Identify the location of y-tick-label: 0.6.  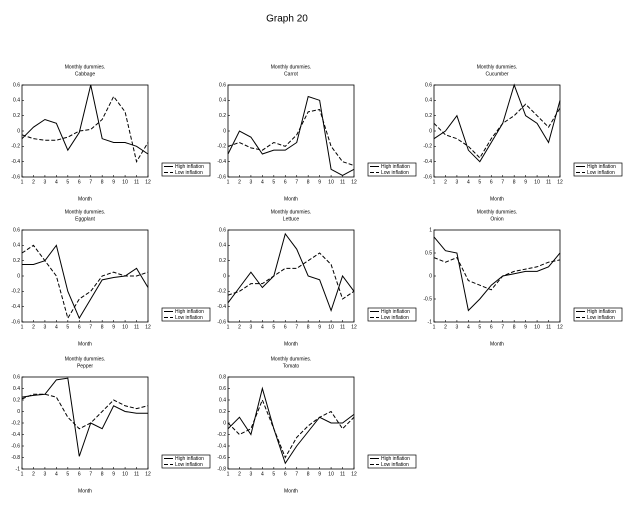
(16, 377).